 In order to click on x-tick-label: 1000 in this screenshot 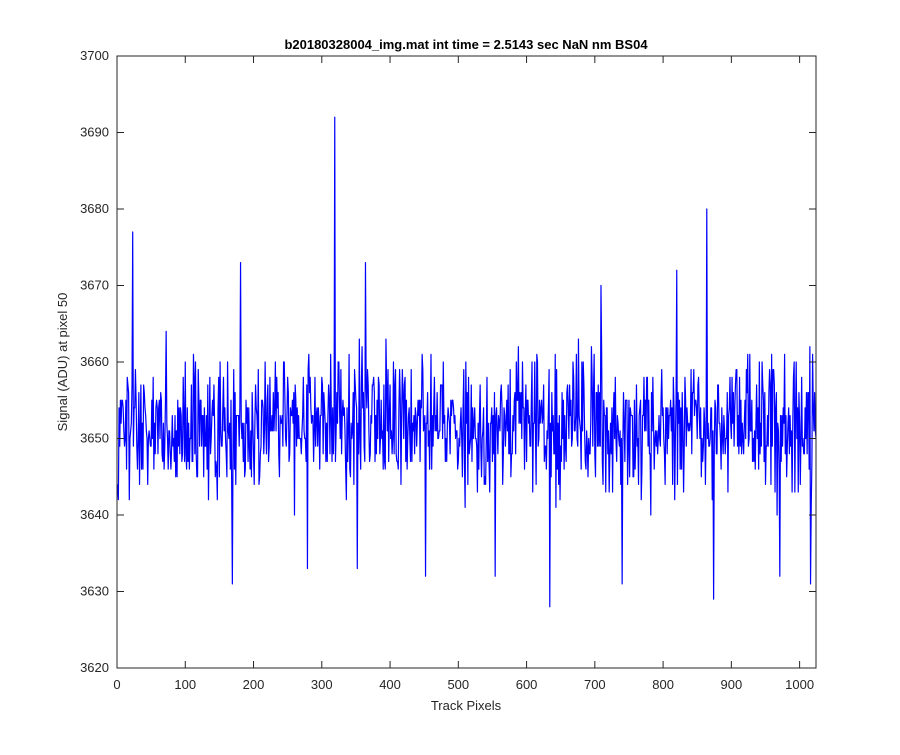, I will do `click(799, 684)`.